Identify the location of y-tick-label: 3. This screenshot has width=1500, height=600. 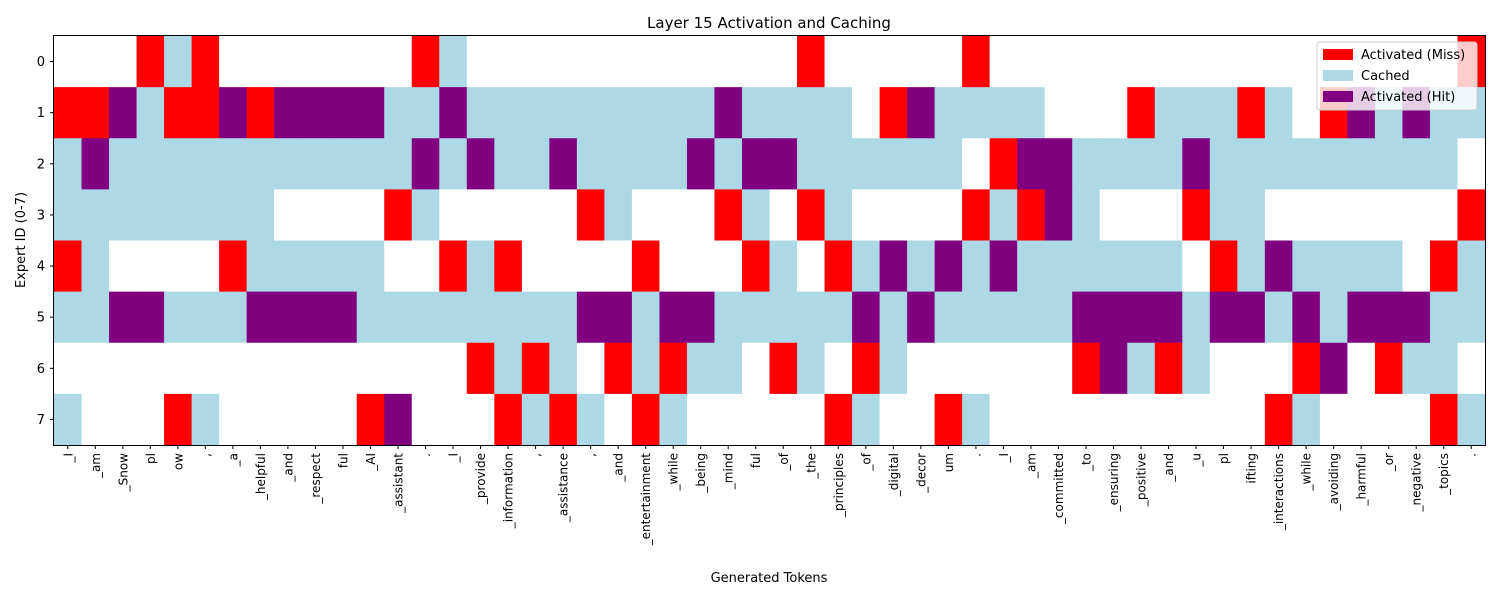
(41, 215).